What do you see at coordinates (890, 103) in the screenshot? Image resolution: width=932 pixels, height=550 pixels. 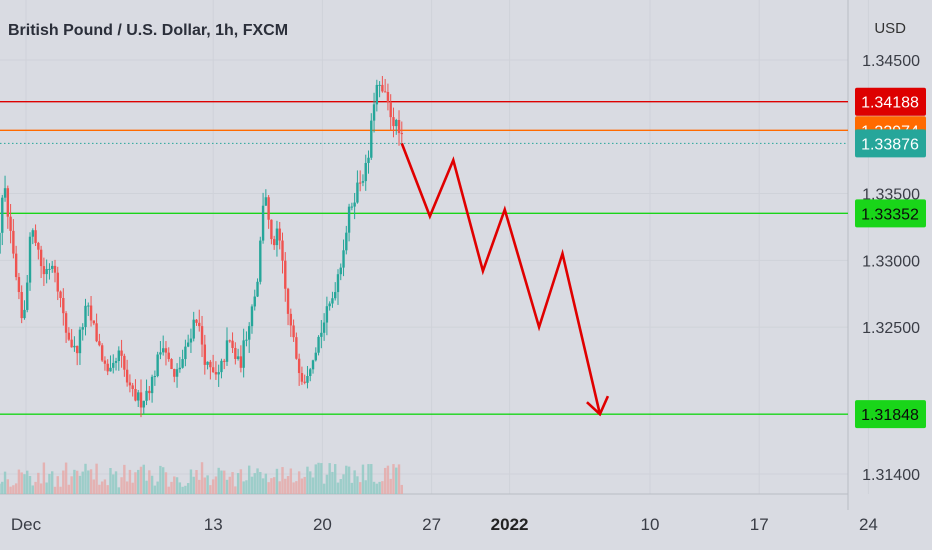 I see `price-badge-label: 1.34188` at bounding box center [890, 103].